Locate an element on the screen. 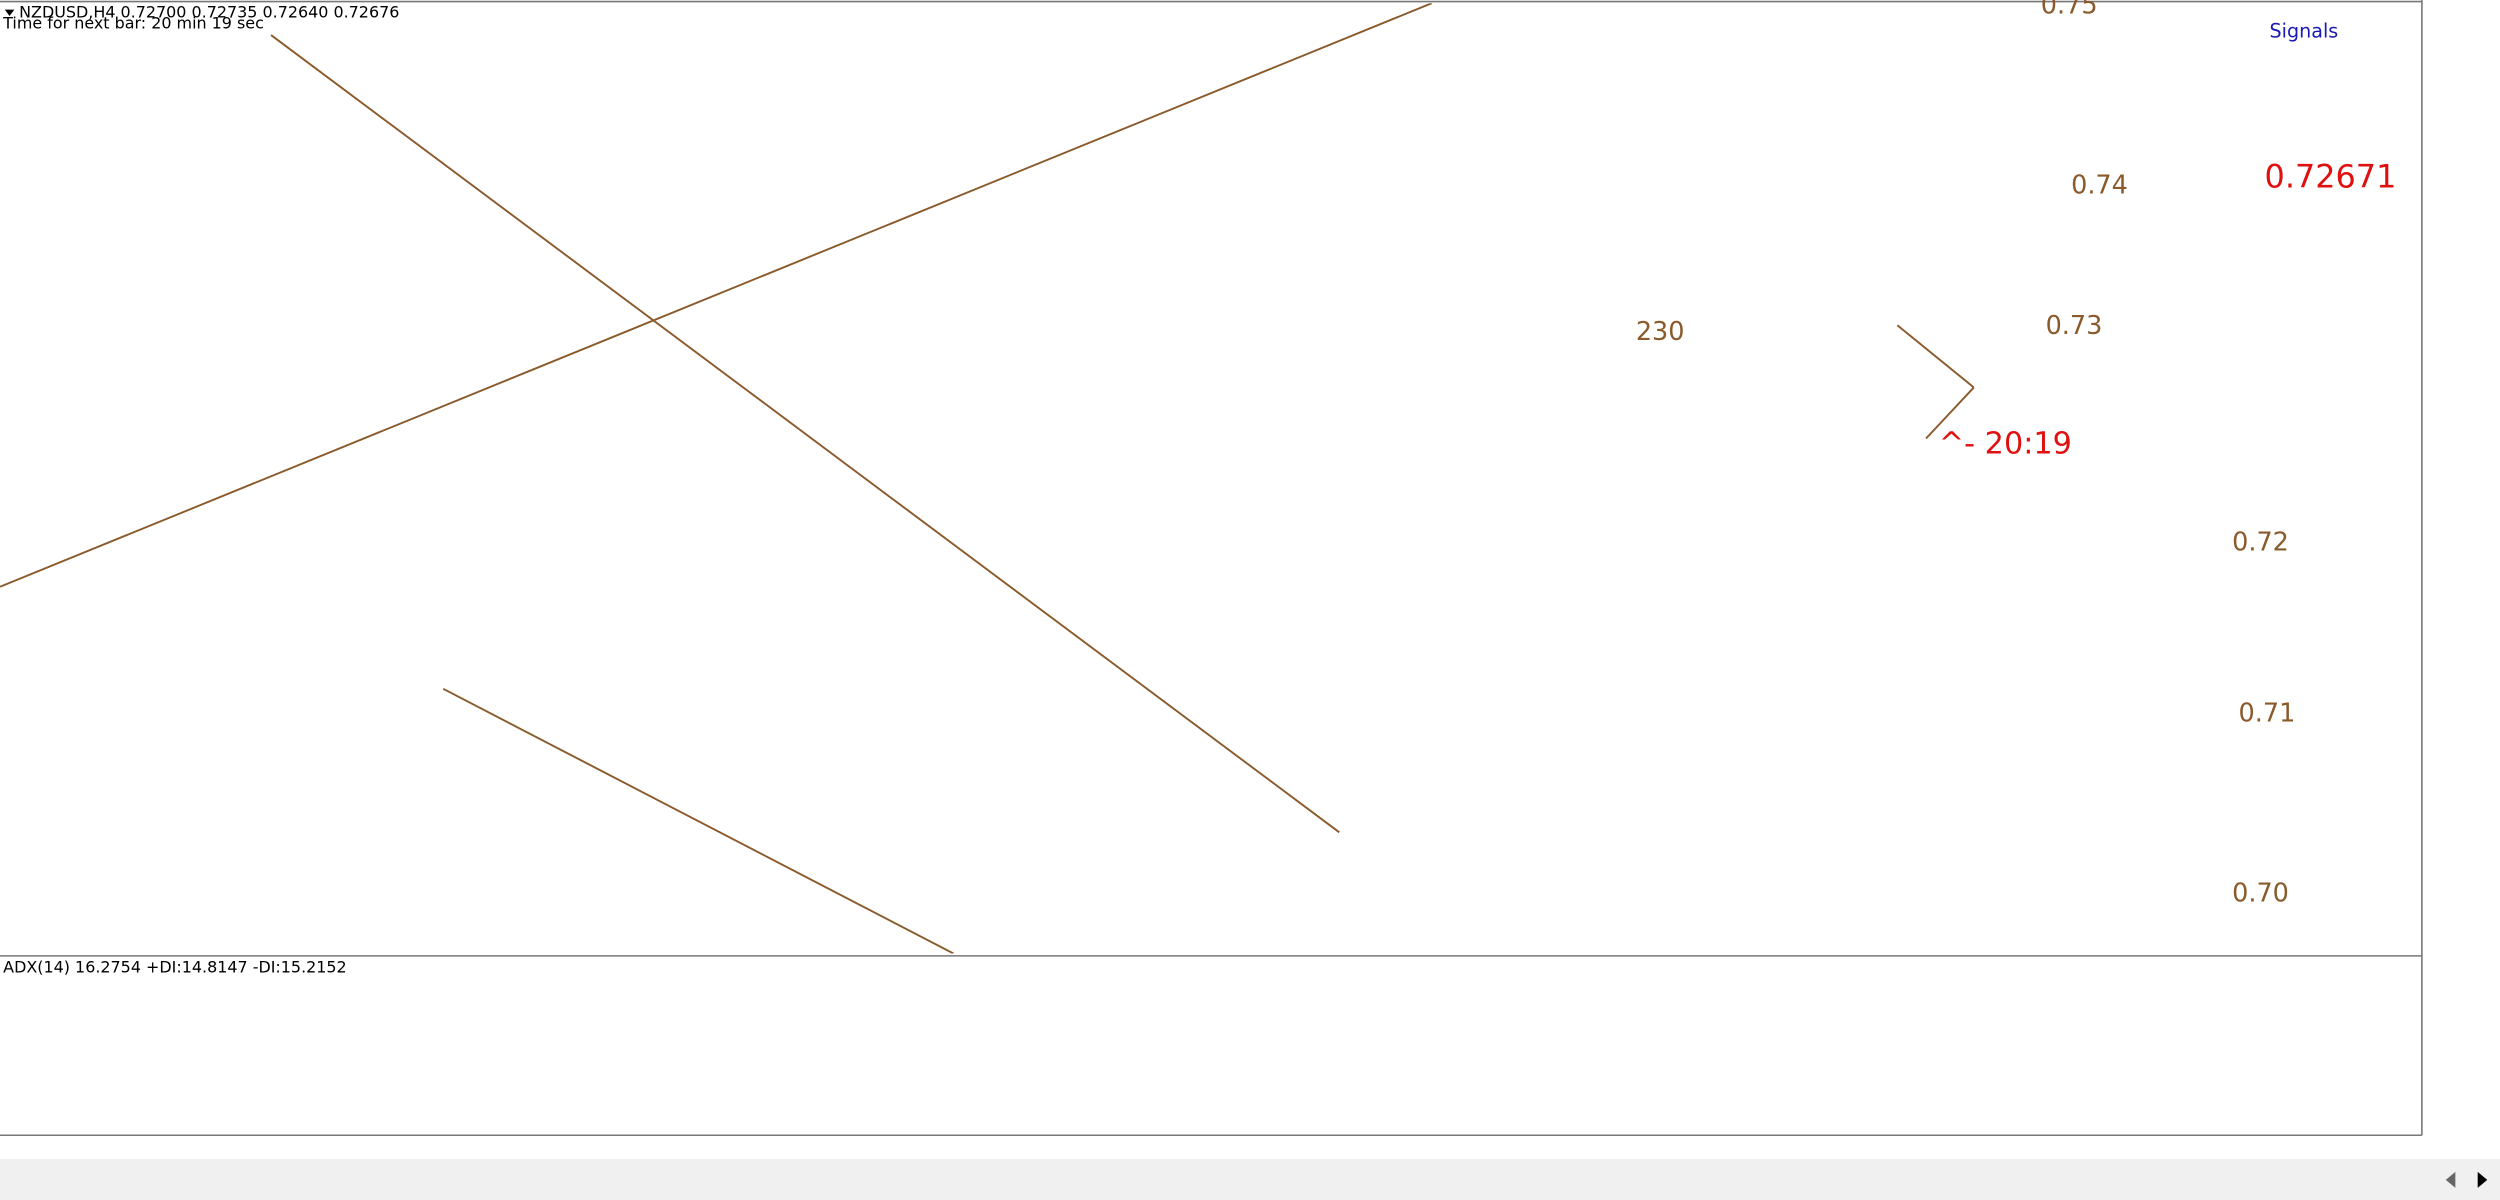 The height and width of the screenshot is (1200, 2500). level-annotation: 0.73 is located at coordinates (2074, 326).